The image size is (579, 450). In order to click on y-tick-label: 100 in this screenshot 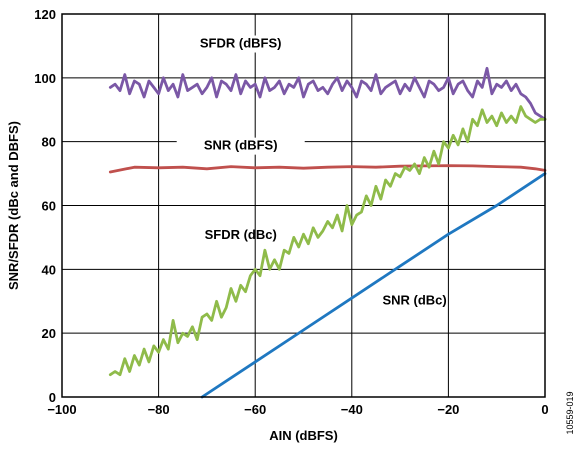, I will do `click(45, 78)`.